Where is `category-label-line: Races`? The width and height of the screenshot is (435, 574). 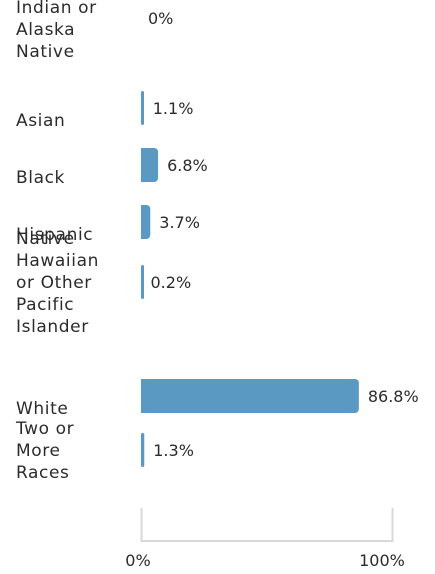 category-label-line: Races is located at coordinates (43, 473).